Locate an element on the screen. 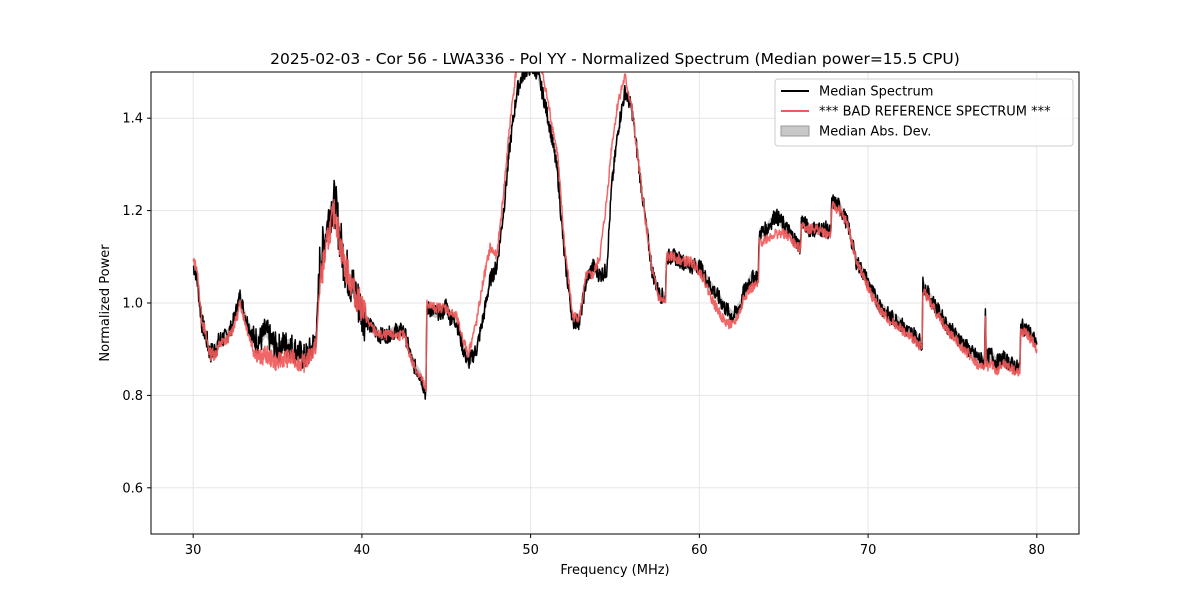  x-tick-label: 70 is located at coordinates (868, 550).